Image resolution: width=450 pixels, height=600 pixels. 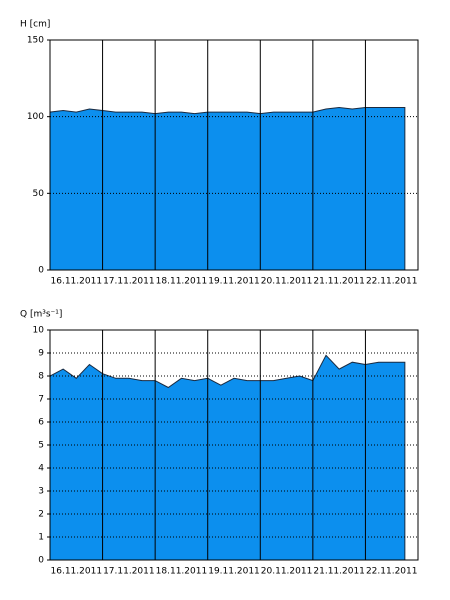 What do you see at coordinates (41, 446) in the screenshot?
I see `y-tick-label: 5` at bounding box center [41, 446].